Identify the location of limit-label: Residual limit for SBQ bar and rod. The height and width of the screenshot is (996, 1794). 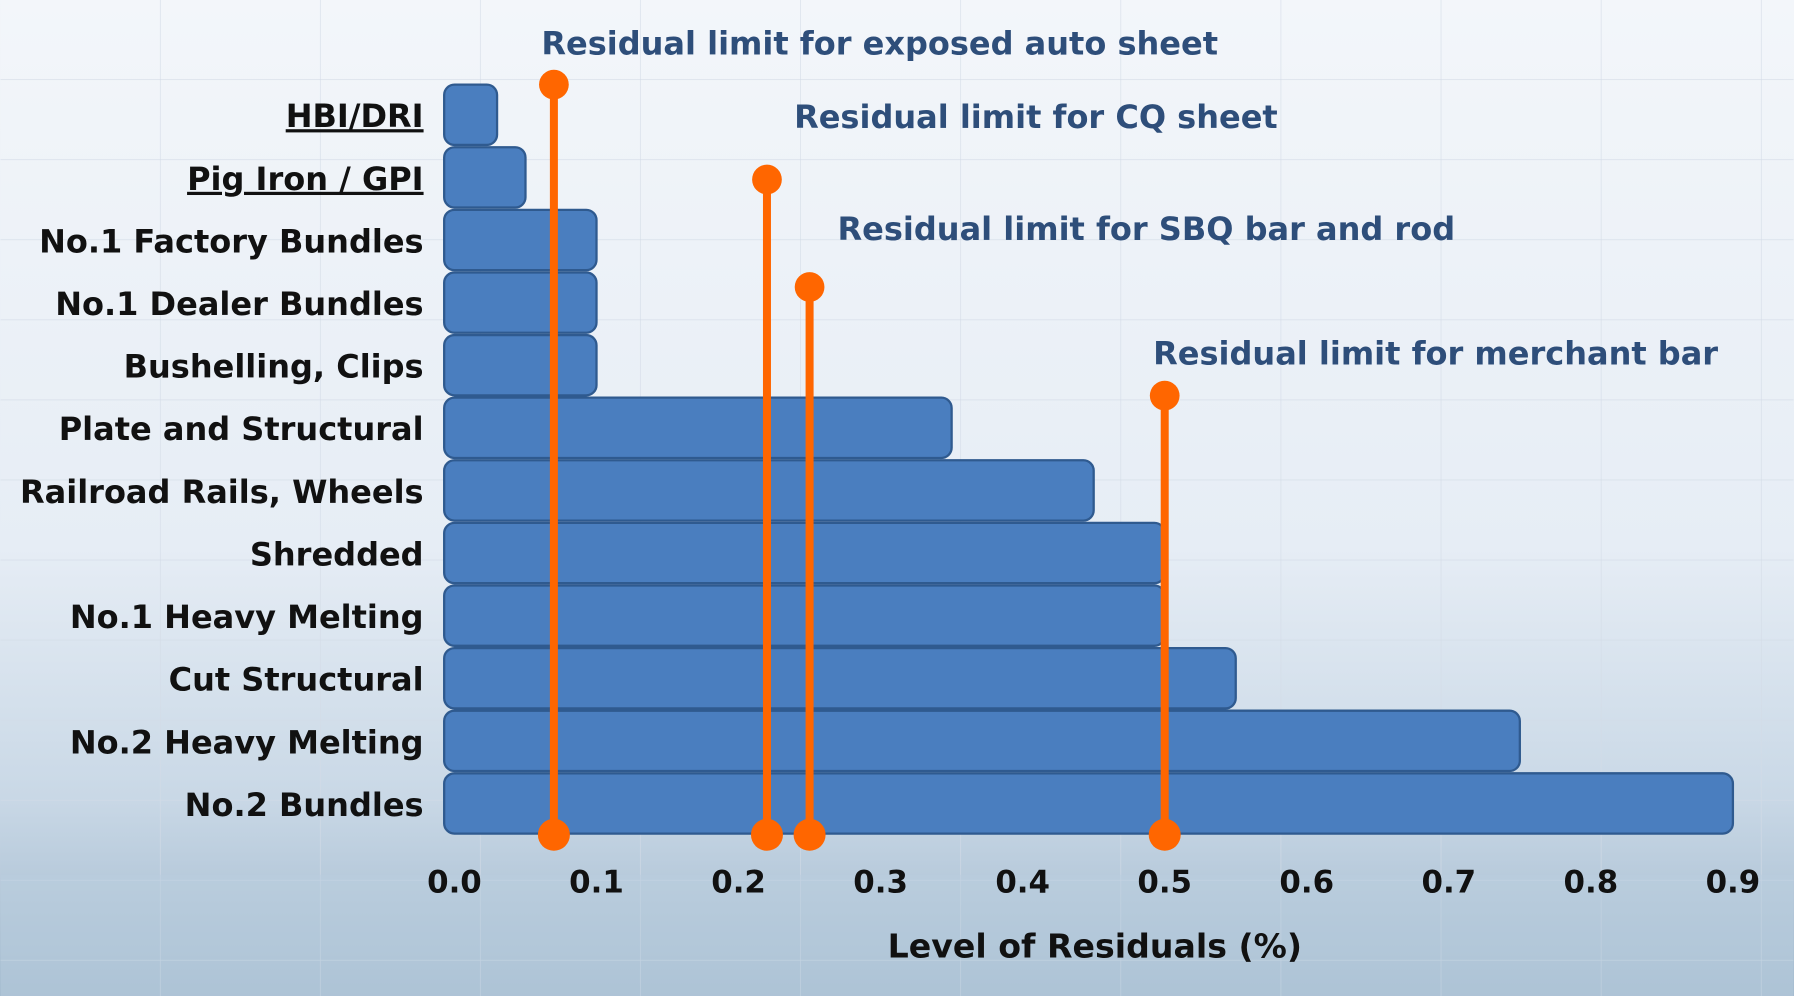
(1147, 229).